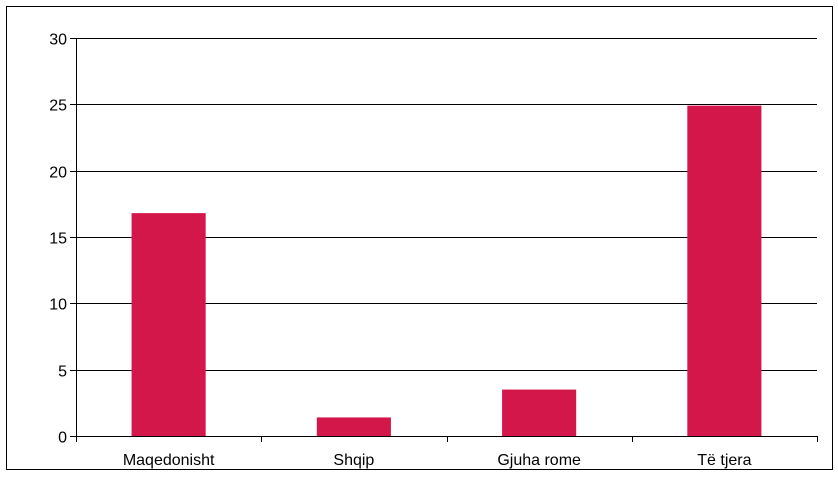 The image size is (838, 479). What do you see at coordinates (169, 460) in the screenshot?
I see `x-tick-label: Maqedonisht` at bounding box center [169, 460].